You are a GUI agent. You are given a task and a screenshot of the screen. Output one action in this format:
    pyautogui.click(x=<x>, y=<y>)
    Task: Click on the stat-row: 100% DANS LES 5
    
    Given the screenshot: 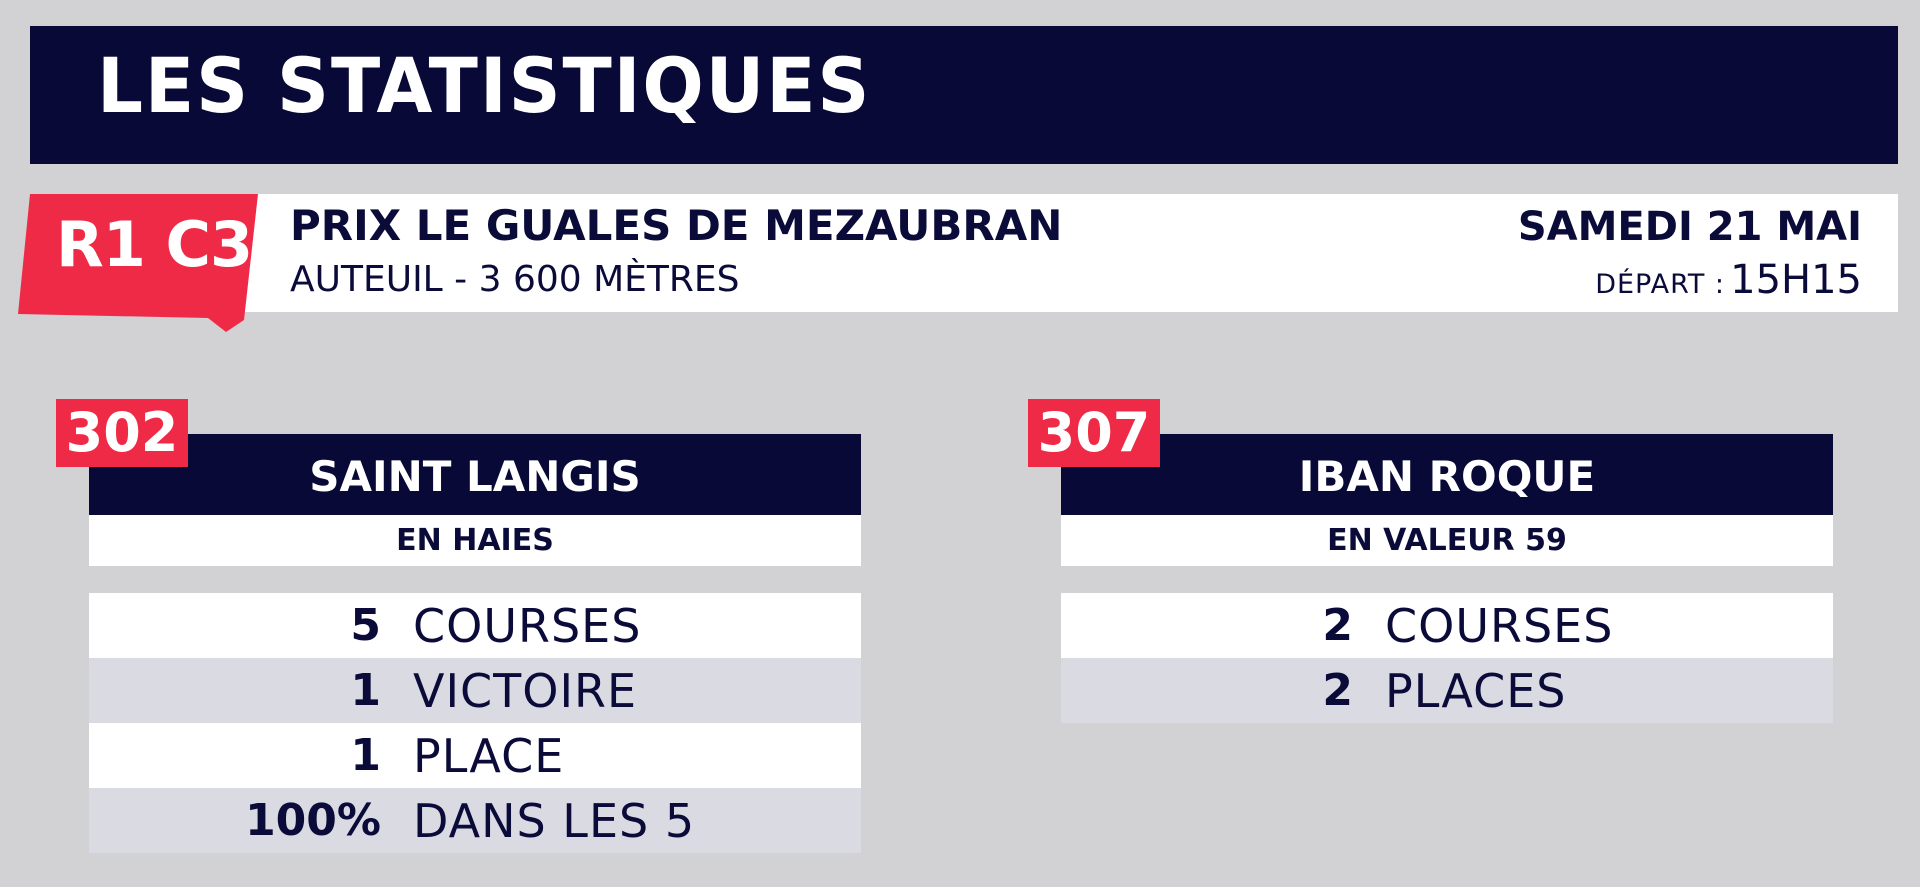 What is the action you would take?
    pyautogui.click(x=475, y=820)
    